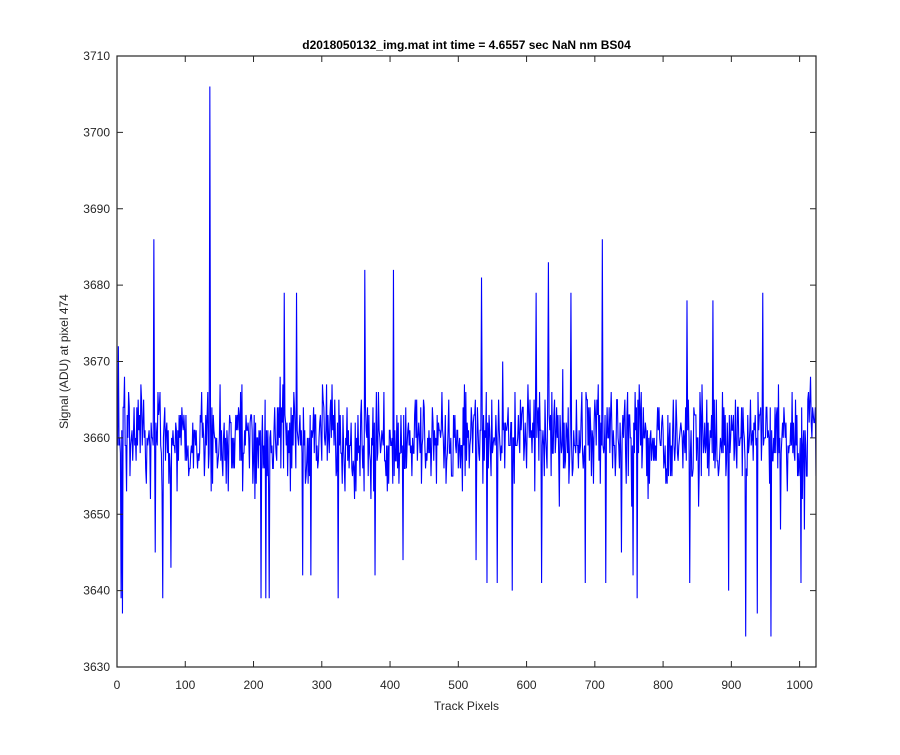 This screenshot has height=755, width=900. Describe the element at coordinates (799, 685) in the screenshot. I see `x-tick-label: 1000` at that location.